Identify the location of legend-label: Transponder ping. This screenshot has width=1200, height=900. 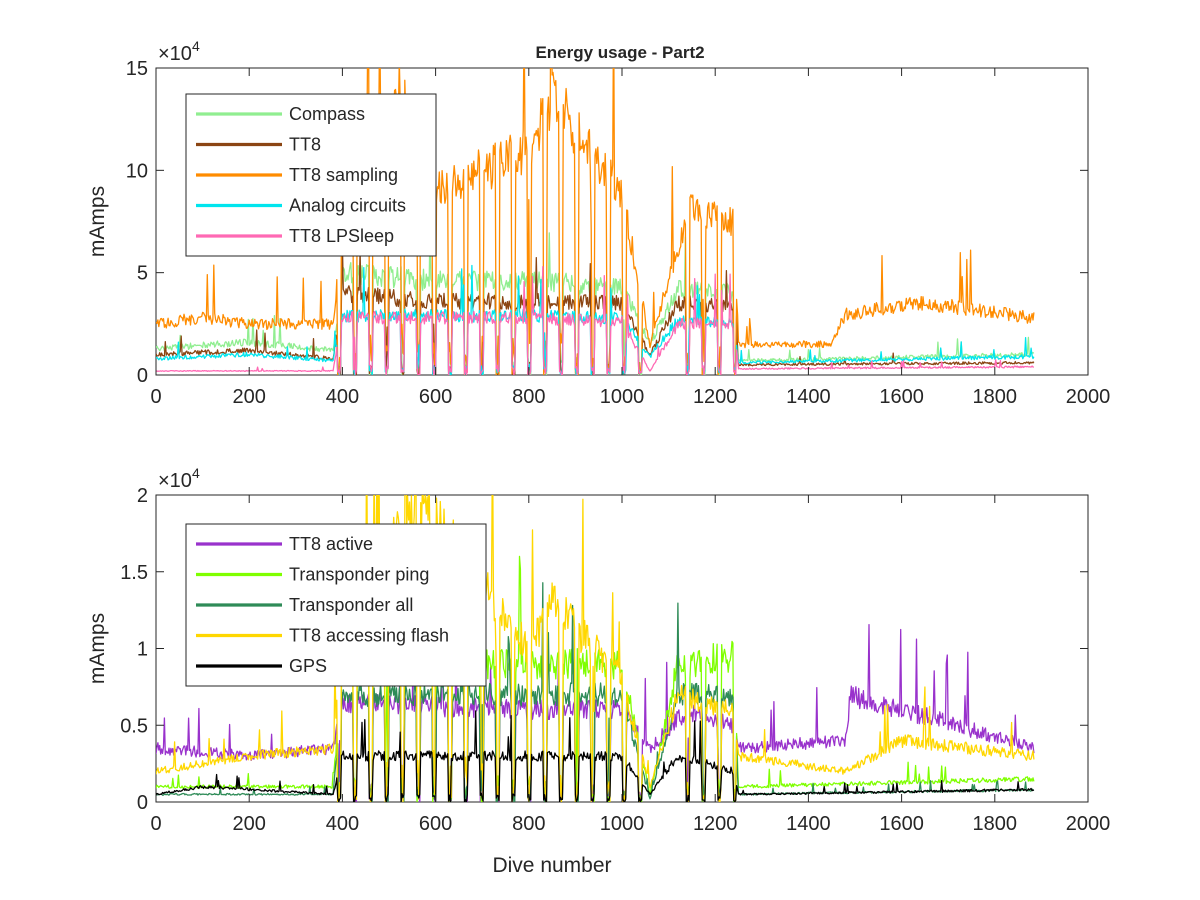
(359, 575).